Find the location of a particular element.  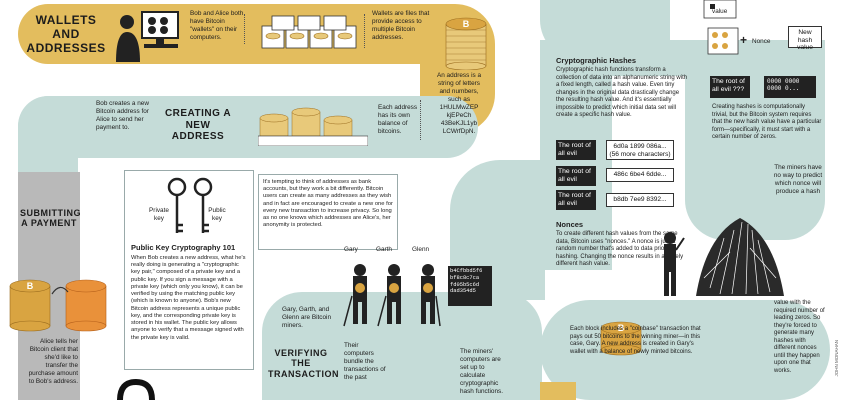

nonces-title: Nonces is located at coordinates (570, 224).